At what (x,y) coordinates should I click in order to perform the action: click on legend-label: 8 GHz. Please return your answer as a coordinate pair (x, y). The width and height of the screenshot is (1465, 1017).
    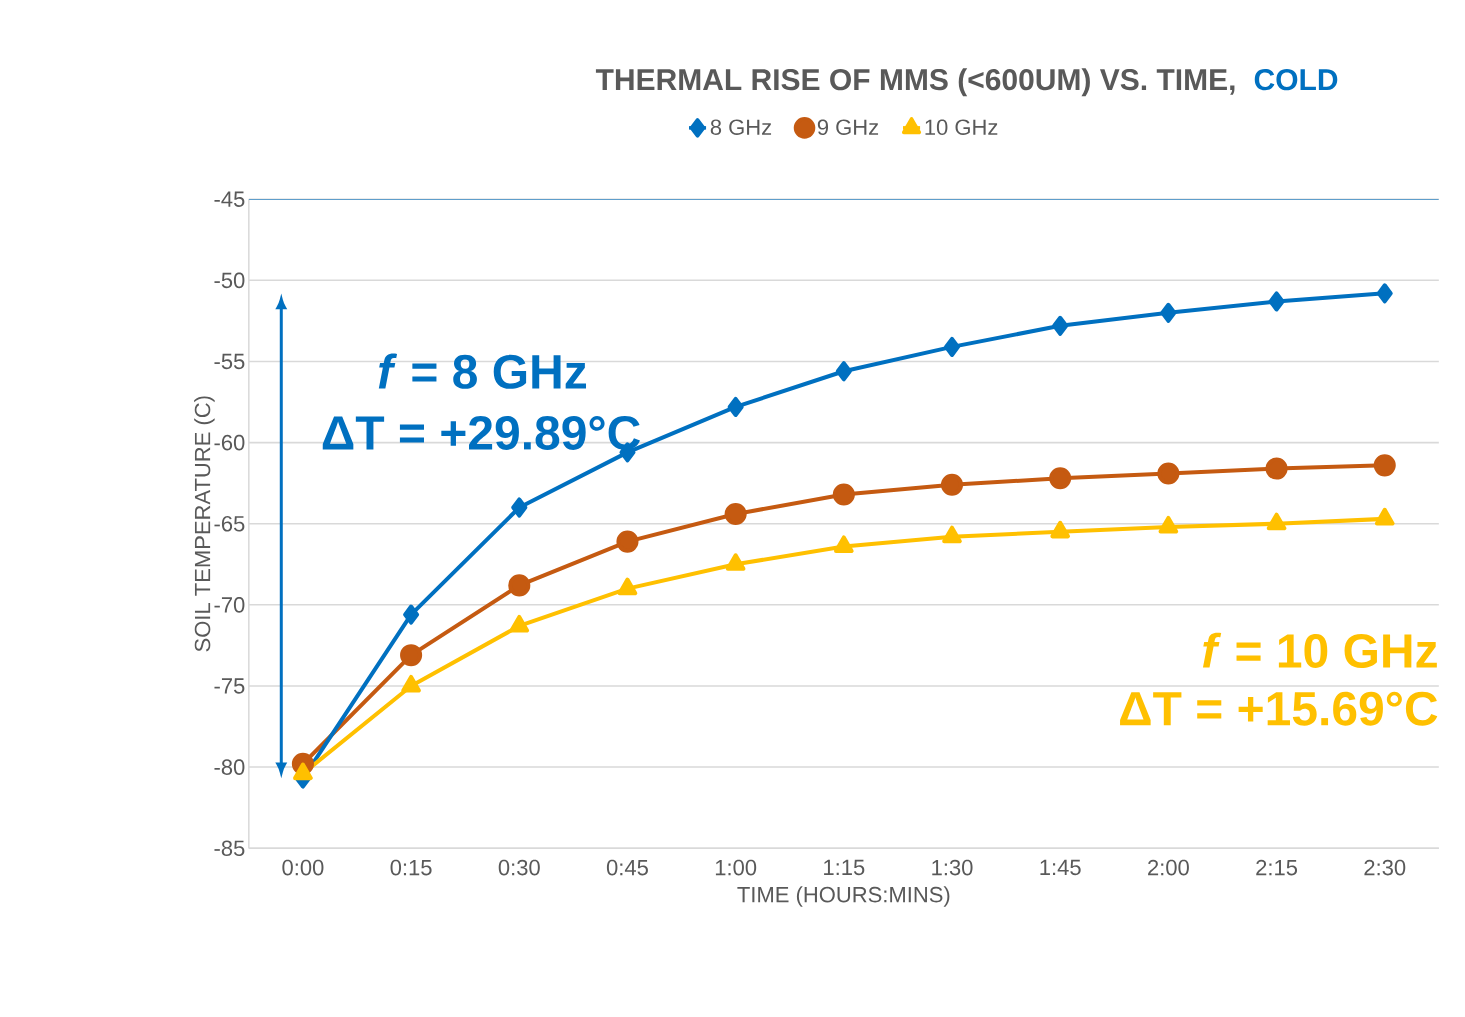
    Looking at the image, I should click on (741, 127).